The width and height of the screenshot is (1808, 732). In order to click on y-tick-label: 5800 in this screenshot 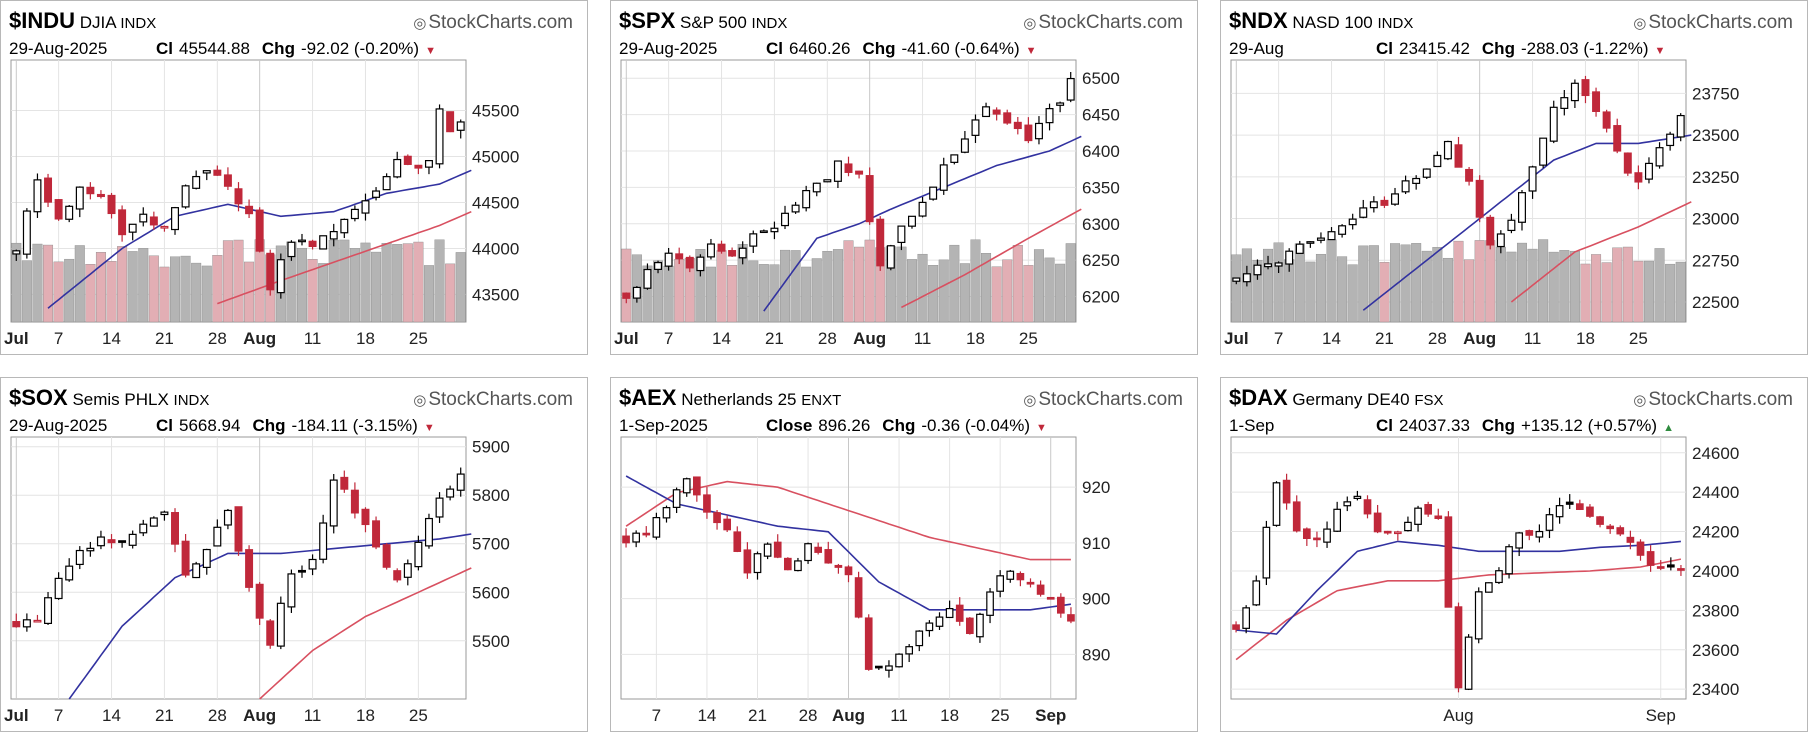, I will do `click(491, 495)`.